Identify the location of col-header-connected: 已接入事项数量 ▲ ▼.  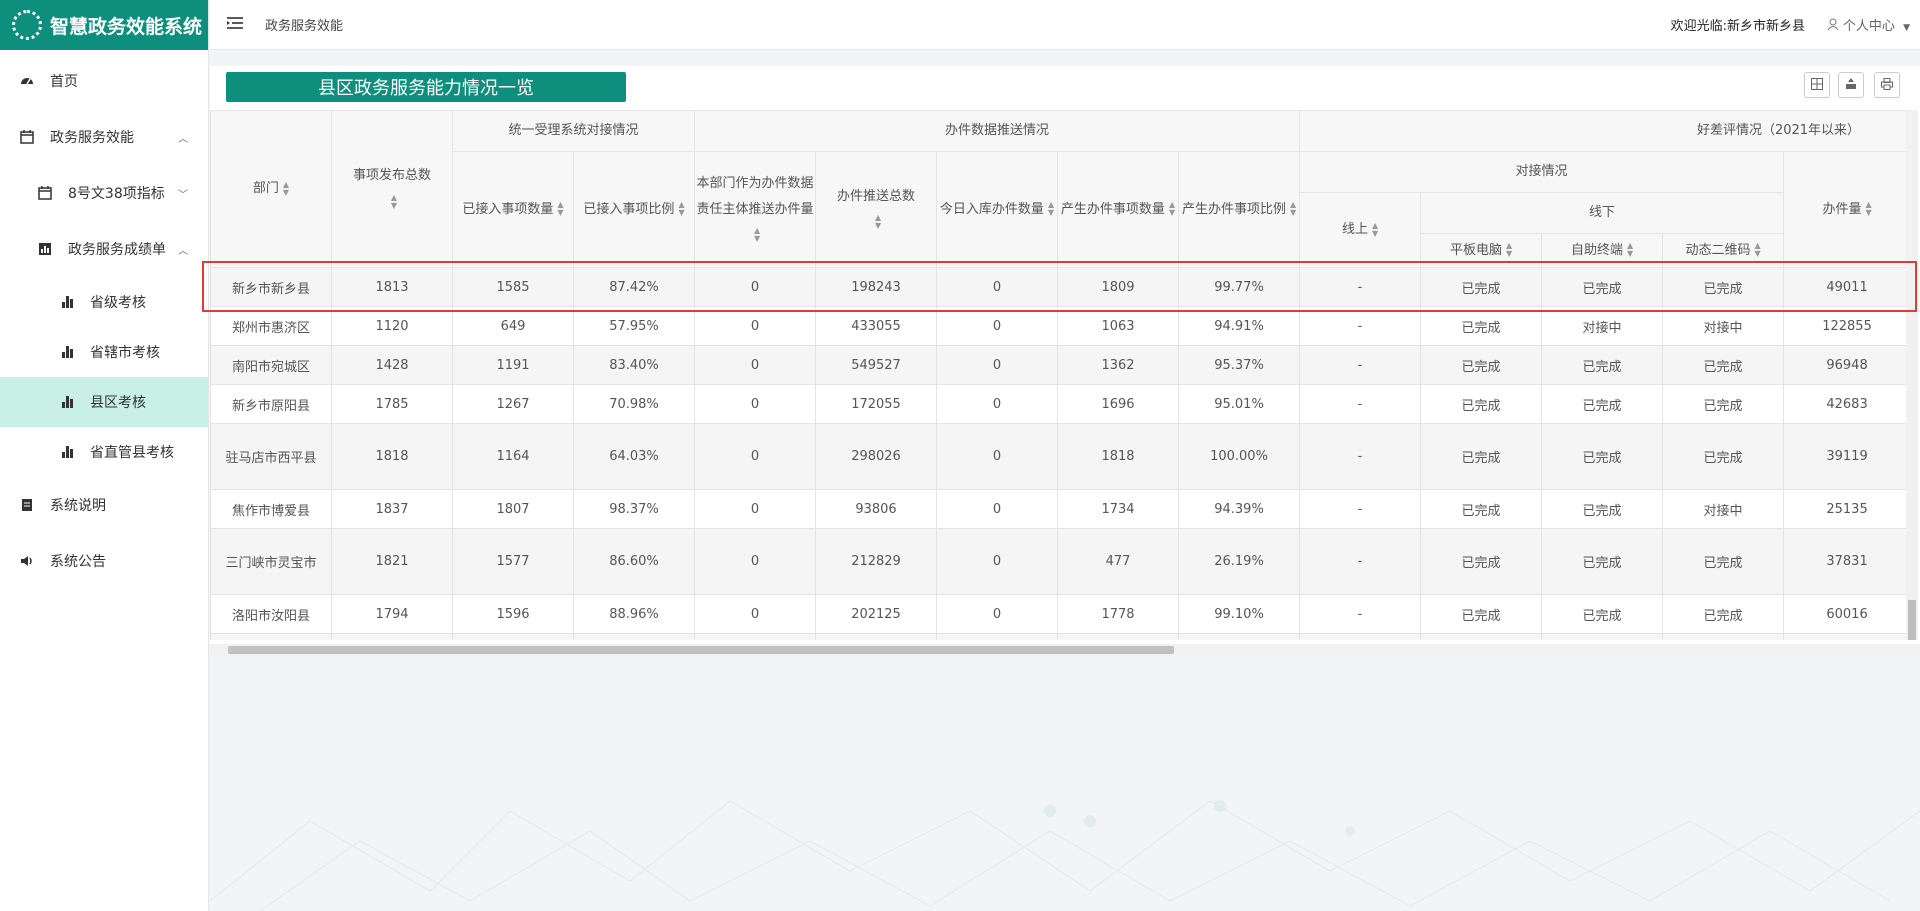
(513, 209).